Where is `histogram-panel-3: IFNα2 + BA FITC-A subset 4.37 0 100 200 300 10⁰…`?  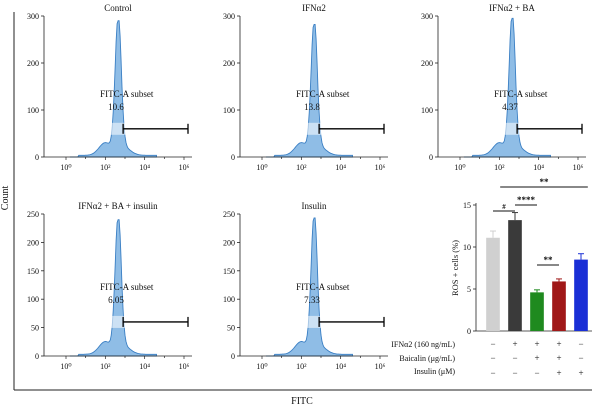 histogram-panel-3: IFNα2 + BA FITC-A subset 4.37 0 100 200 300 10⁰… is located at coordinates (503, 87).